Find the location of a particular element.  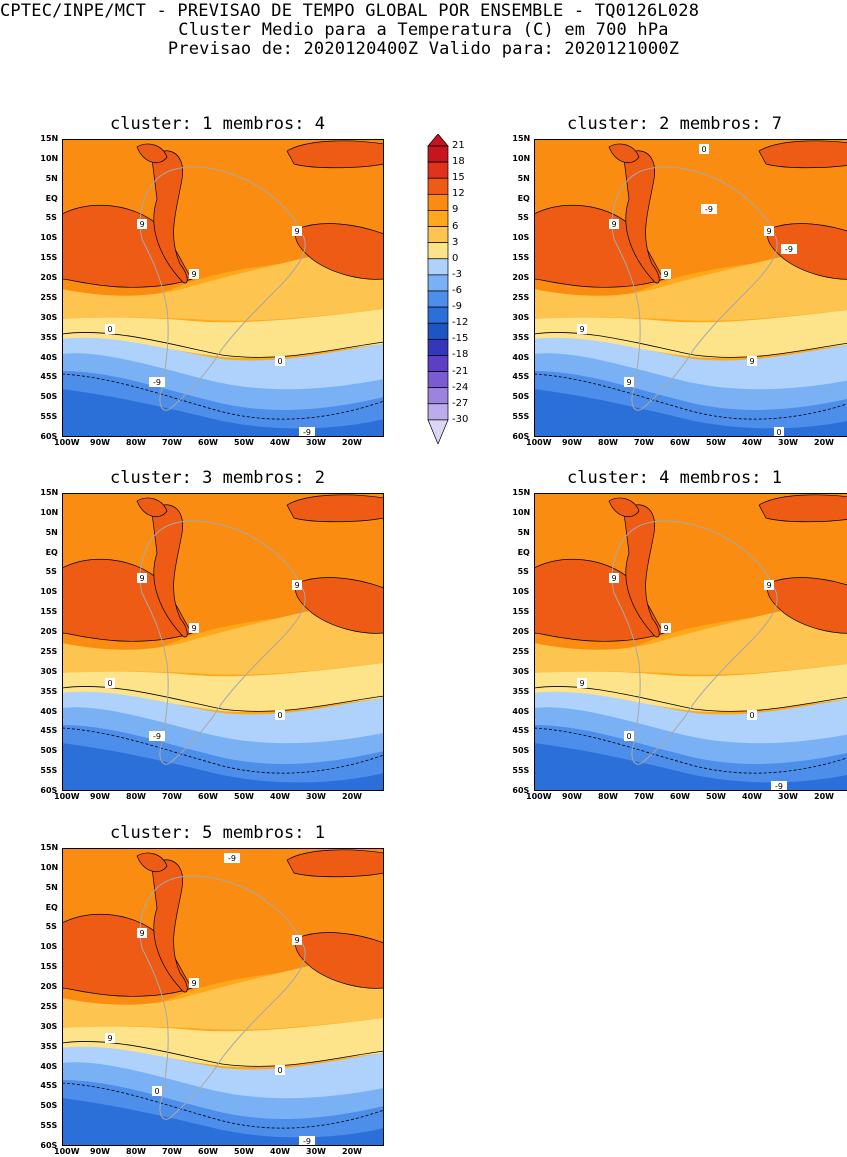

colorbar-level-label: 18 is located at coordinates (458, 162).